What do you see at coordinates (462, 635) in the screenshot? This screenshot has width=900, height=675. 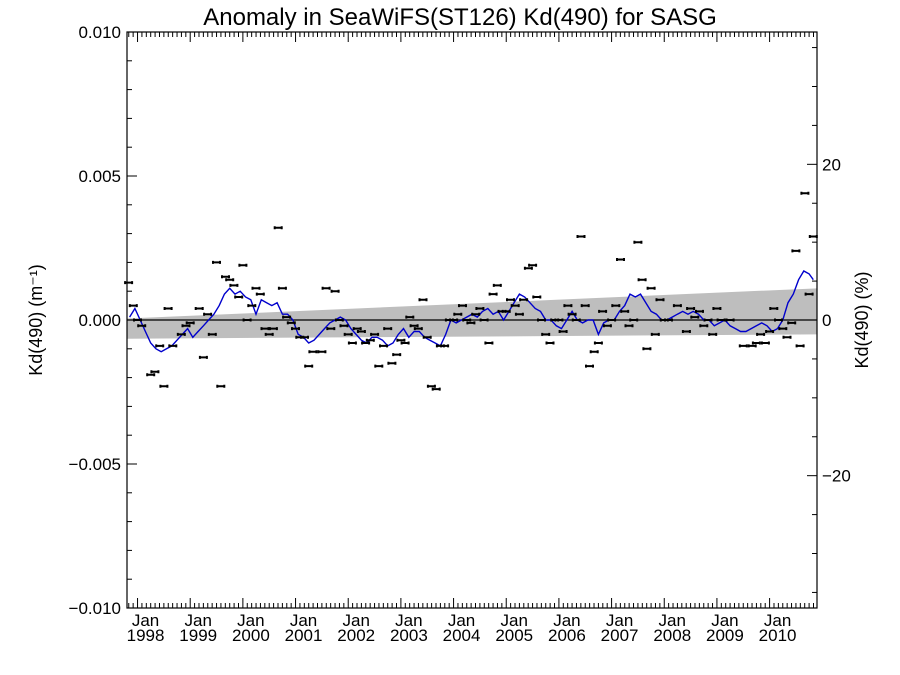 I see `x-tick-label-year: 2004` at bounding box center [462, 635].